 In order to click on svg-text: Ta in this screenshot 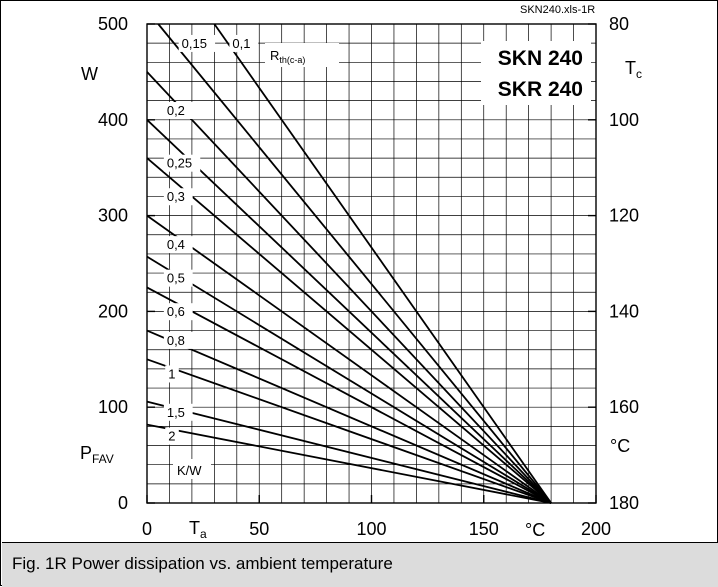, I will do `click(198, 529)`.